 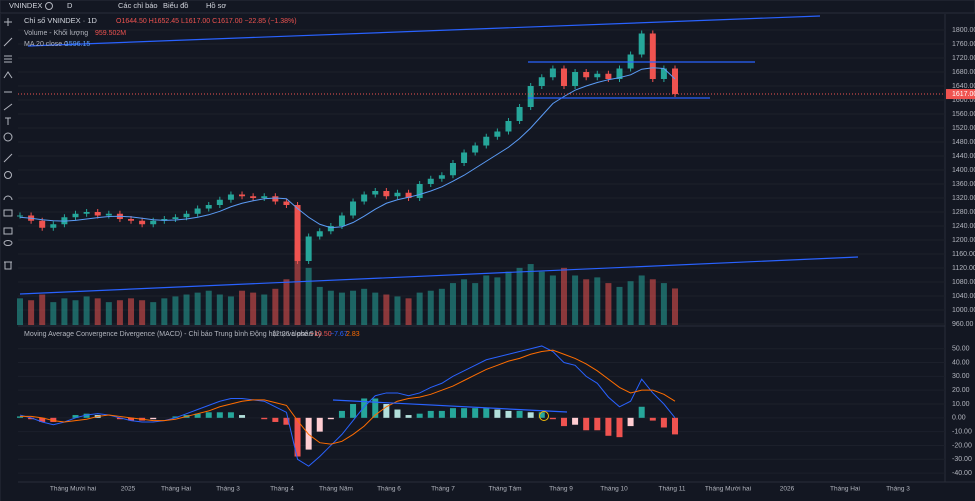 I want to click on magnet-tool, so click(x=8, y=198).